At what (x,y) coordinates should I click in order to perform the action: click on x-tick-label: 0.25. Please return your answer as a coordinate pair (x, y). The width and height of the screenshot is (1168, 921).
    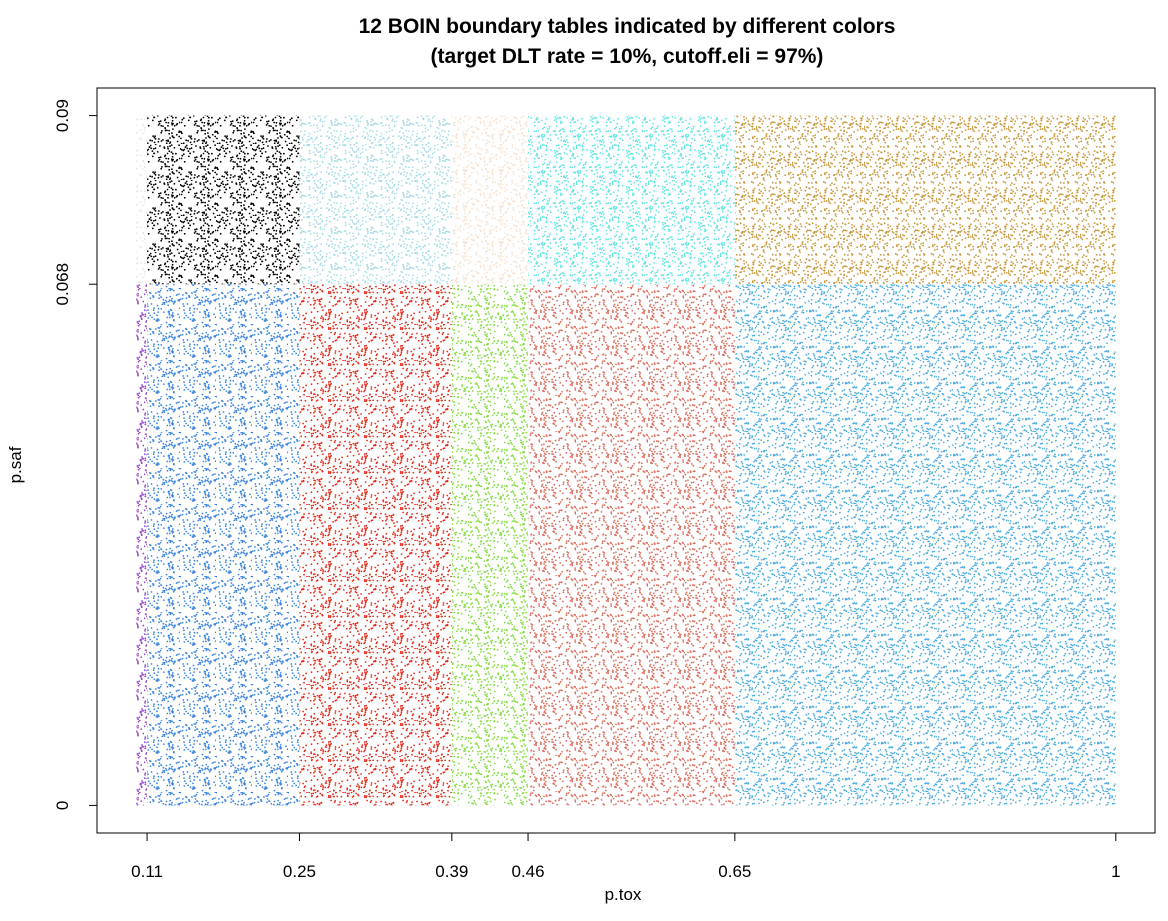
    Looking at the image, I should click on (299, 871).